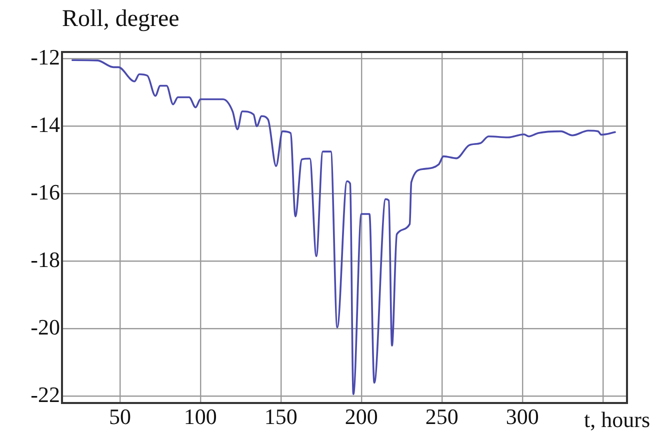  Describe the element at coordinates (617, 420) in the screenshot. I see `x-axis-title: t, hours` at that location.